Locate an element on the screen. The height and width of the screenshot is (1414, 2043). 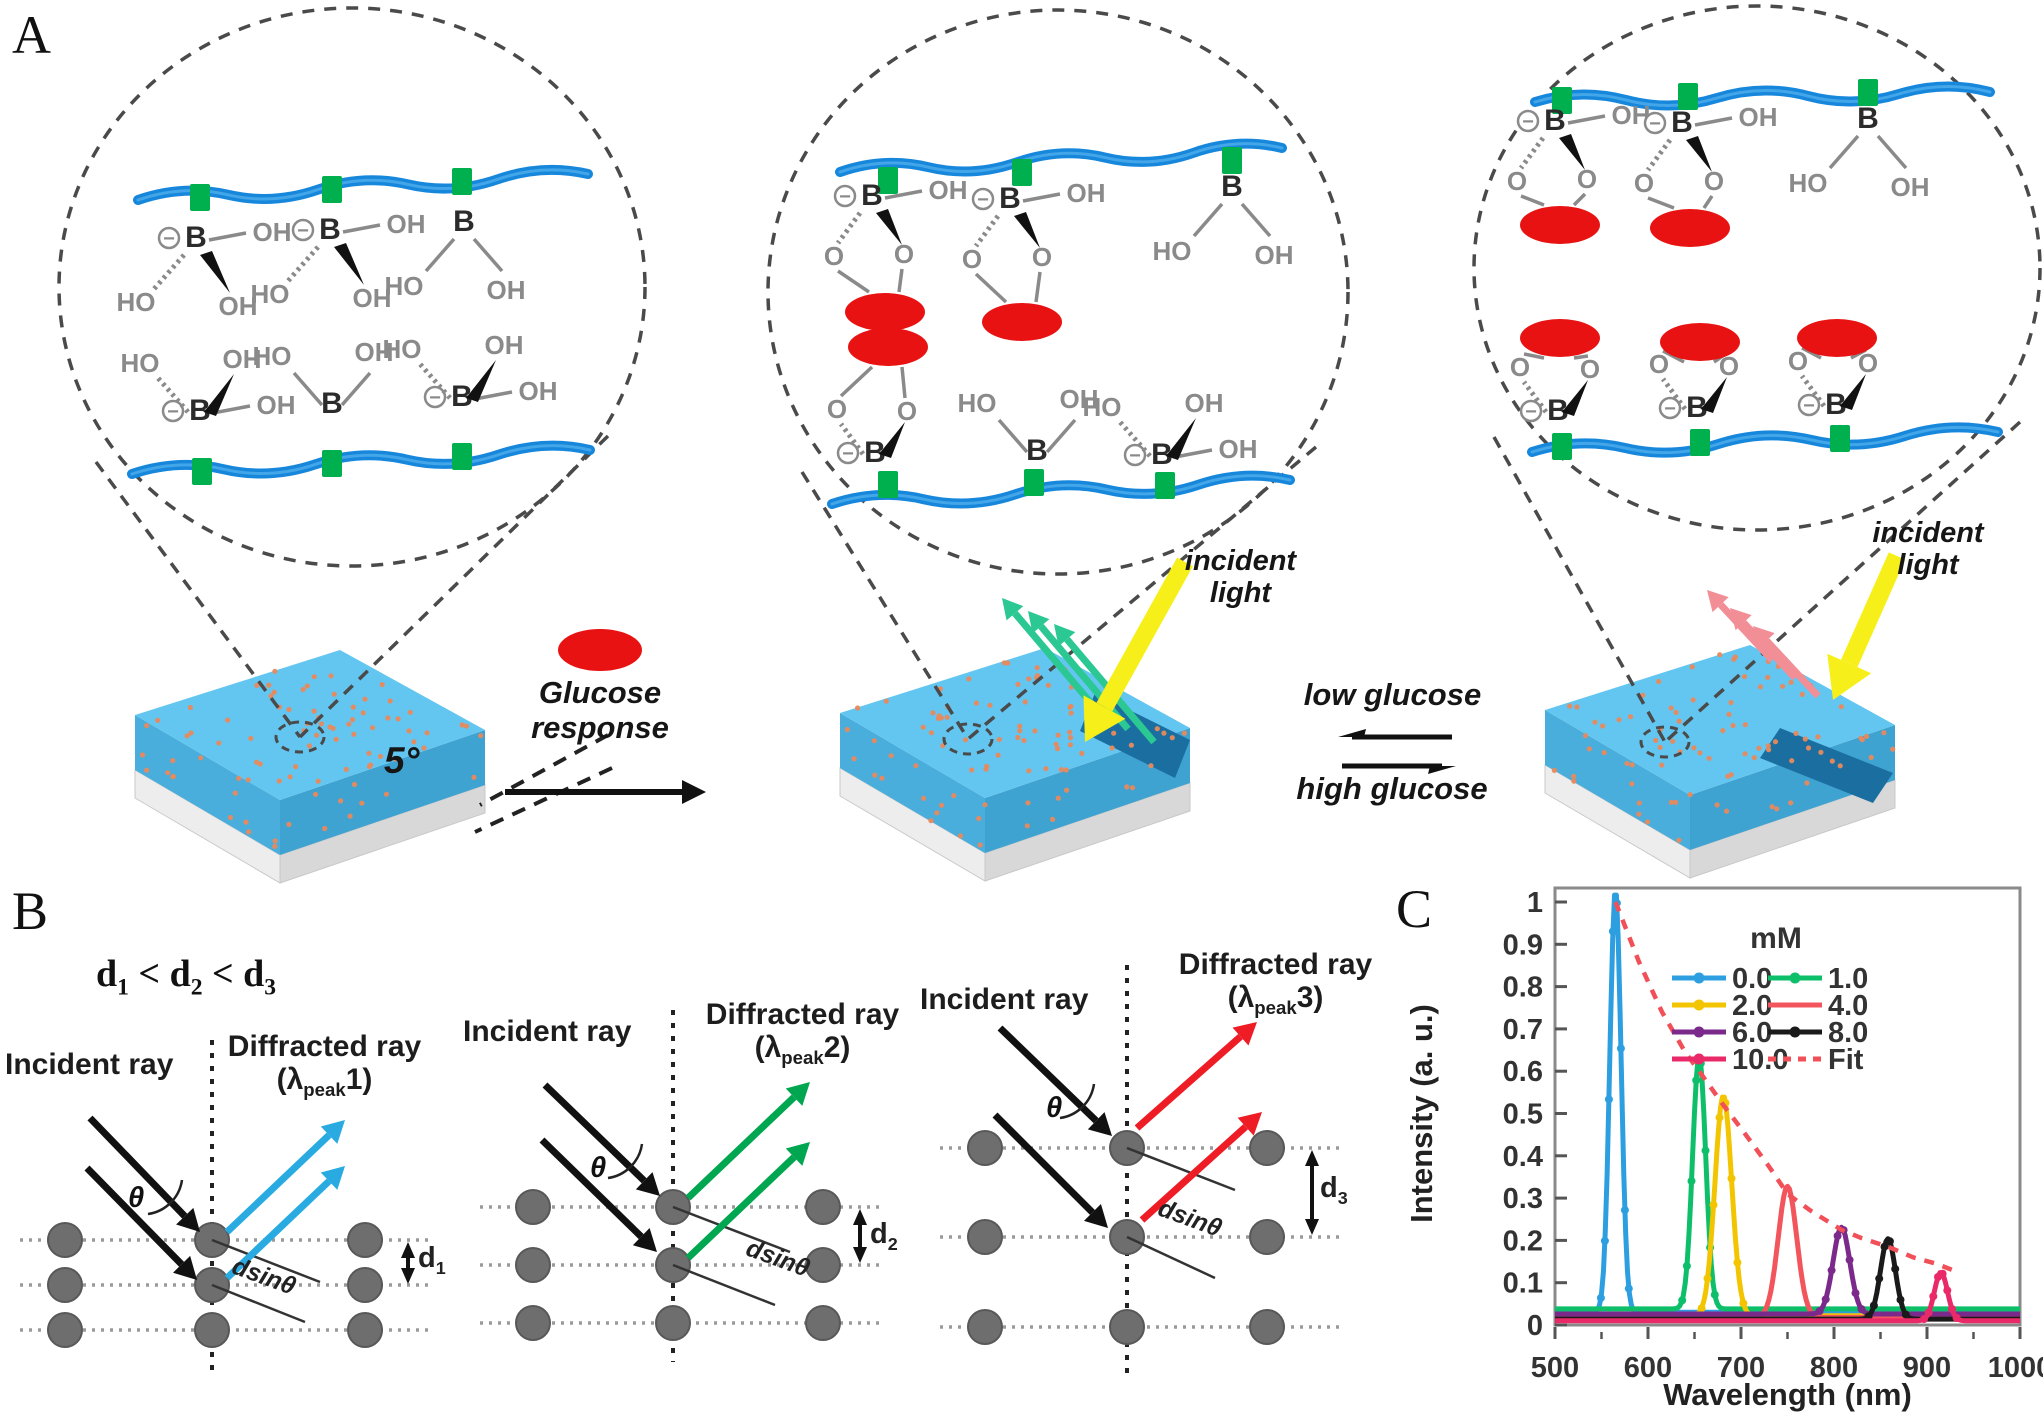
glucose-response-label: Glucose response is located at coordinates (600, 710).